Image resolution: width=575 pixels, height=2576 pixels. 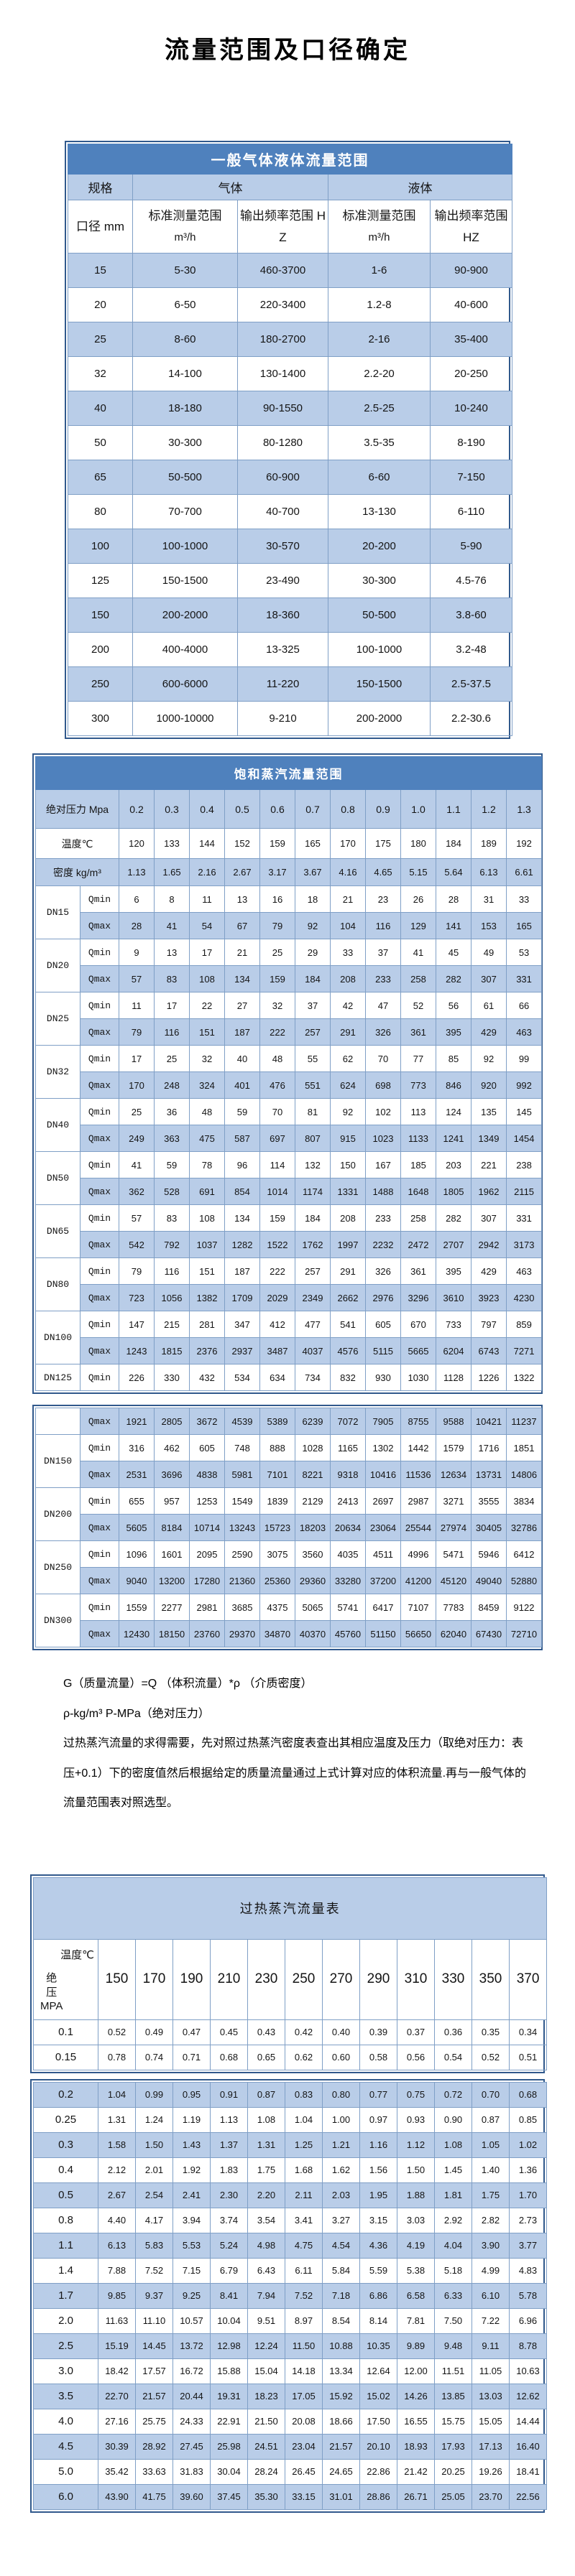 What do you see at coordinates (528, 2170) in the screenshot?
I see `density-value: 1.36` at bounding box center [528, 2170].